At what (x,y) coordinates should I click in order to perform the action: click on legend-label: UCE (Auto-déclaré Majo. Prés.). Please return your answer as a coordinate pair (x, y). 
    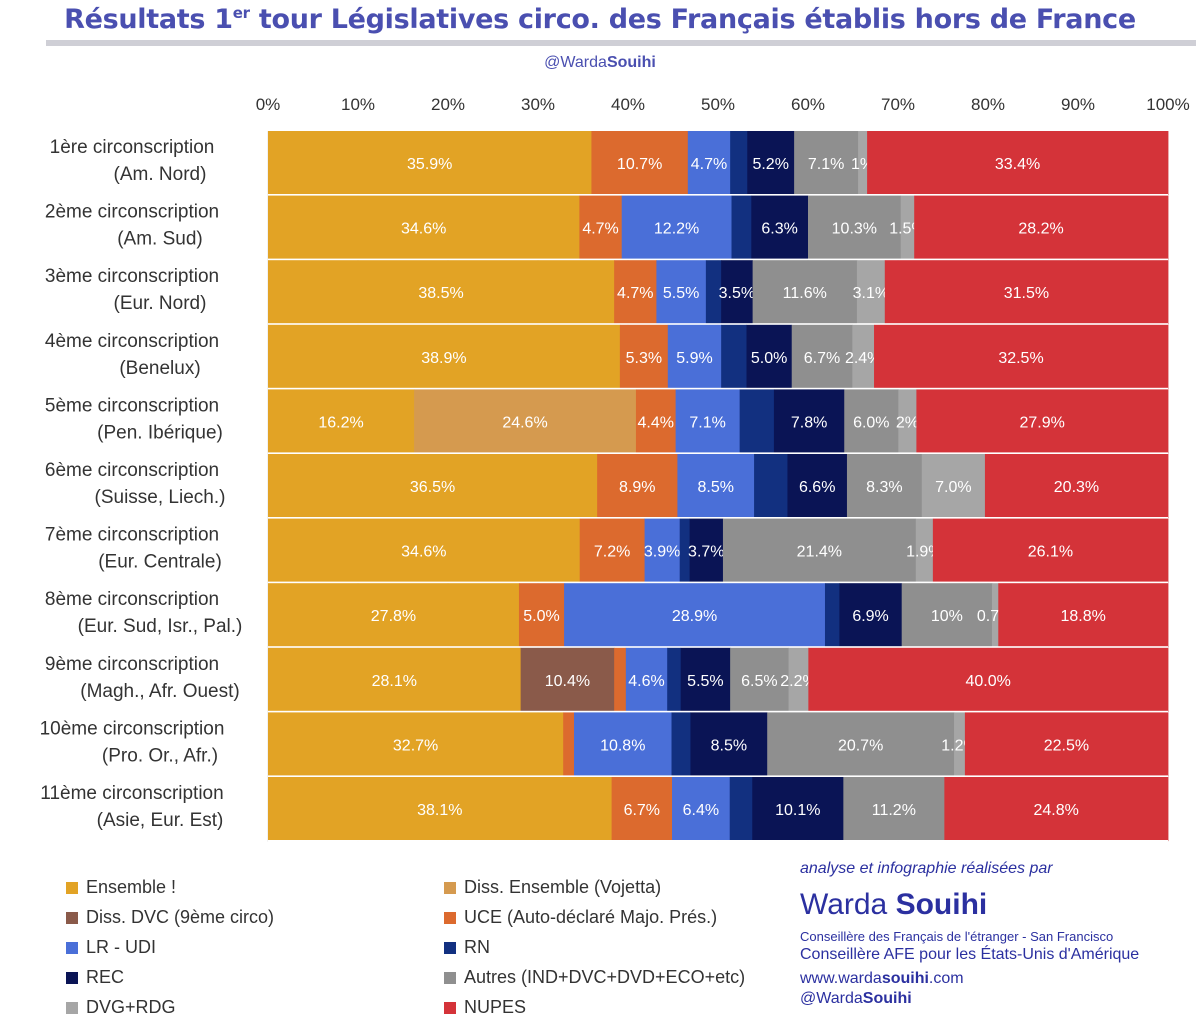
    Looking at the image, I should click on (591, 917).